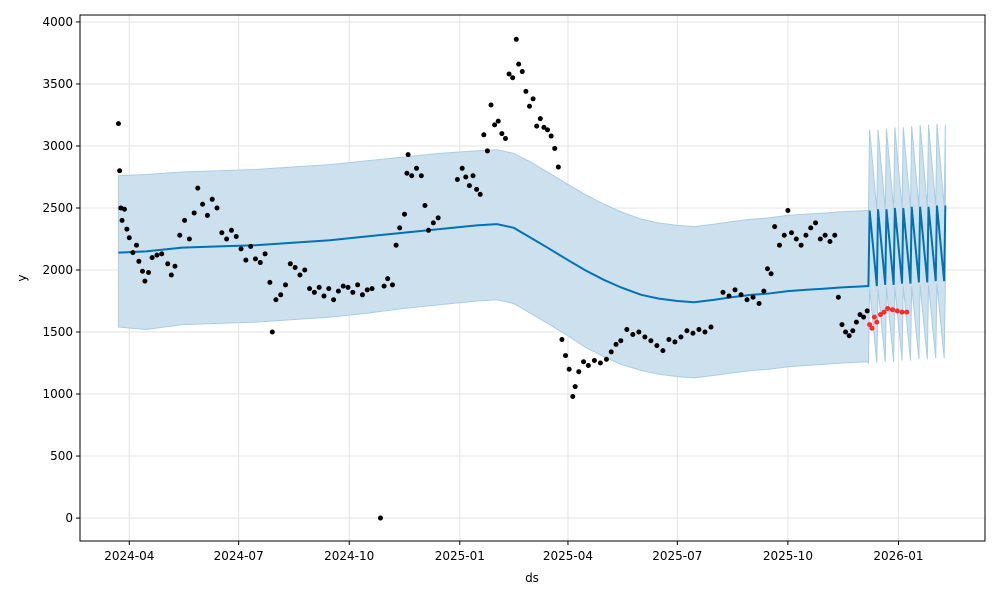 Image resolution: width=1000 pixels, height=600 pixels. I want to click on x-tick-label: 2026-01, so click(898, 556).